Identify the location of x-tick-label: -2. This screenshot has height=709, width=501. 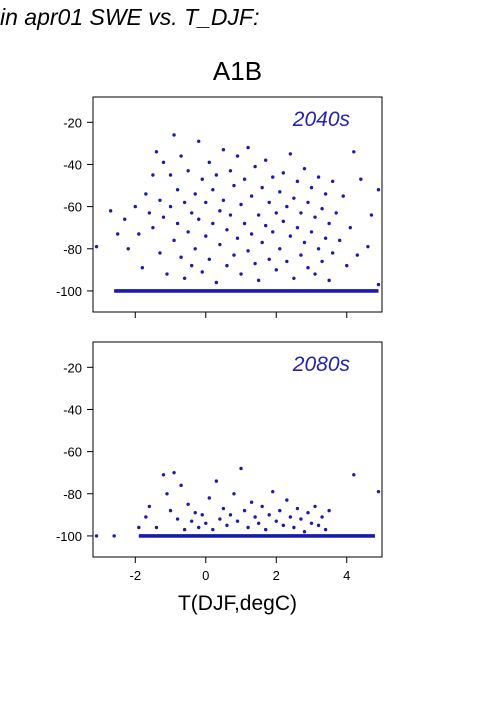
(136, 575).